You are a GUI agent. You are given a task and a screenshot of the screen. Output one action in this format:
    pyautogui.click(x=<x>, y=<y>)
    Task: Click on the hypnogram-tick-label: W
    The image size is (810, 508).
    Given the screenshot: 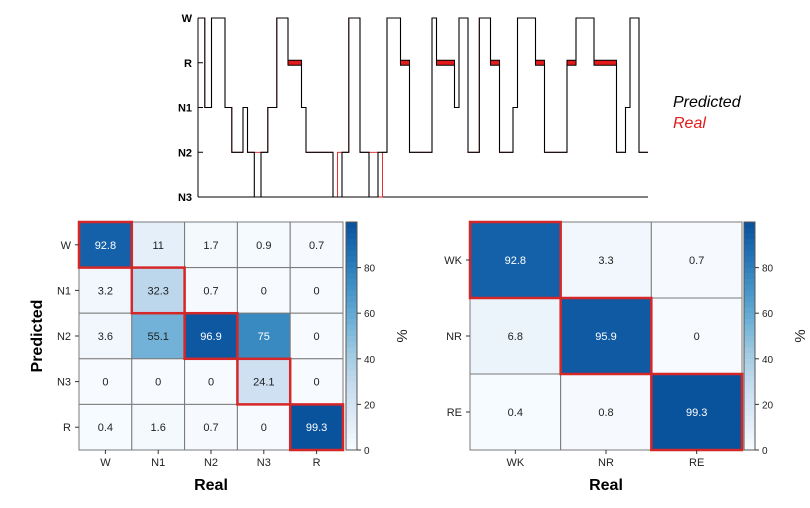 What is the action you would take?
    pyautogui.click(x=187, y=19)
    